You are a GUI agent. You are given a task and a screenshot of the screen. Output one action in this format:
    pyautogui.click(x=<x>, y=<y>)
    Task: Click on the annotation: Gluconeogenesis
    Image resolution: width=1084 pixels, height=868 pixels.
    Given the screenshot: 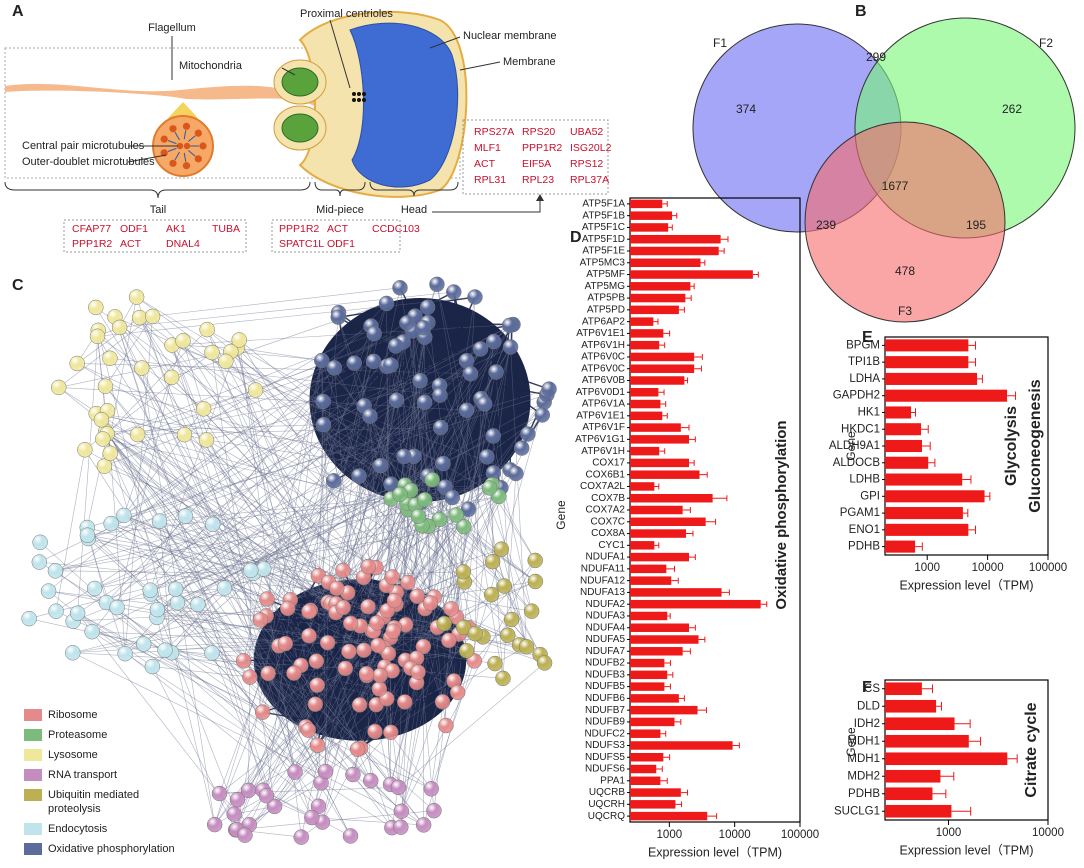 What is the action you would take?
    pyautogui.click(x=1035, y=445)
    